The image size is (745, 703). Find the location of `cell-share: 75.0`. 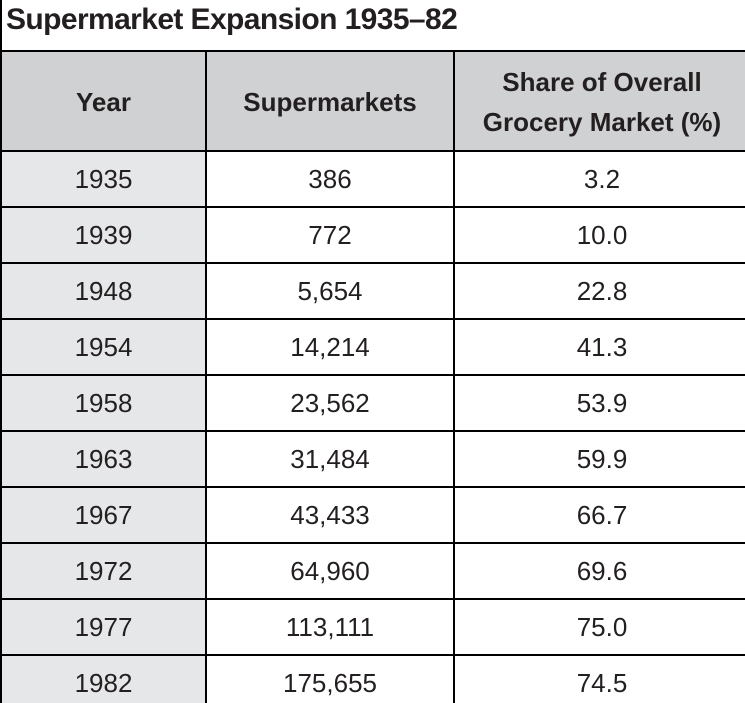

cell-share: 75.0 is located at coordinates (599, 627).